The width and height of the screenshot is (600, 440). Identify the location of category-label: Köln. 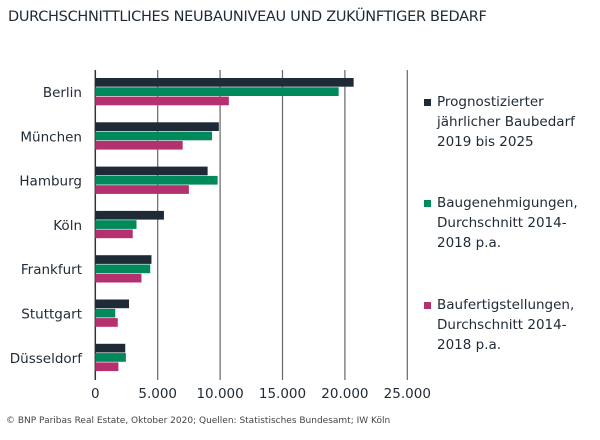
(67, 226).